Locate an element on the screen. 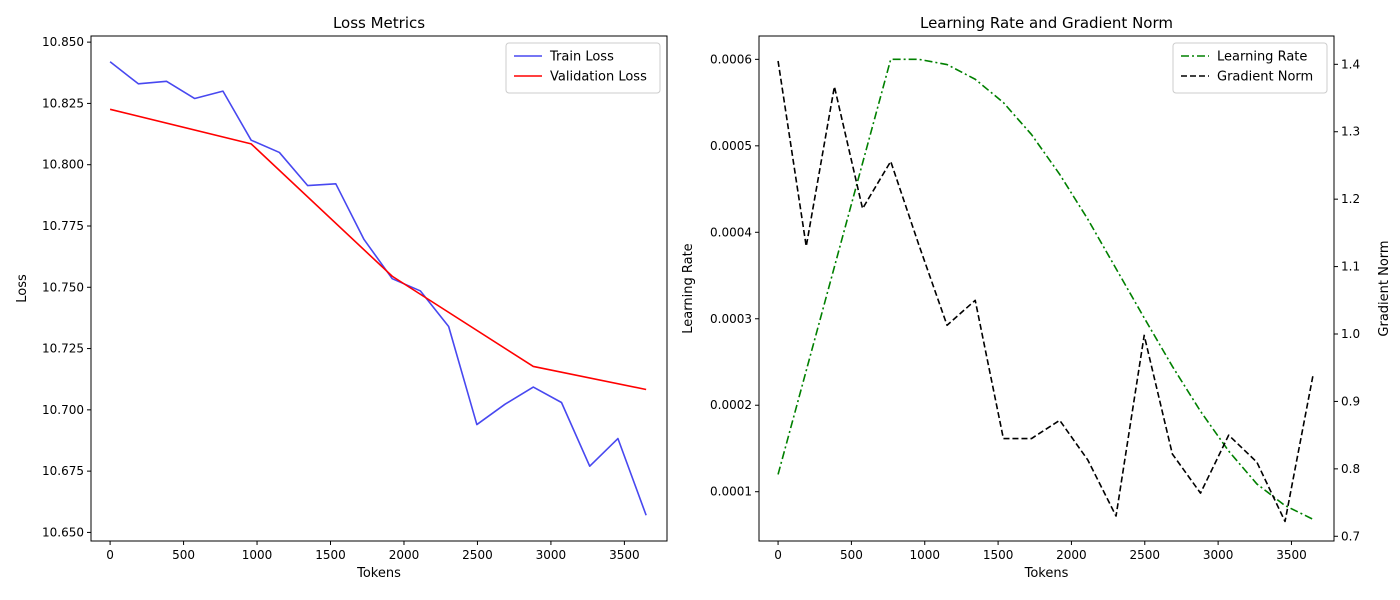 The height and width of the screenshot is (600, 1400). chart2-y-right-tick-label: 1.0 is located at coordinates (1350, 334).